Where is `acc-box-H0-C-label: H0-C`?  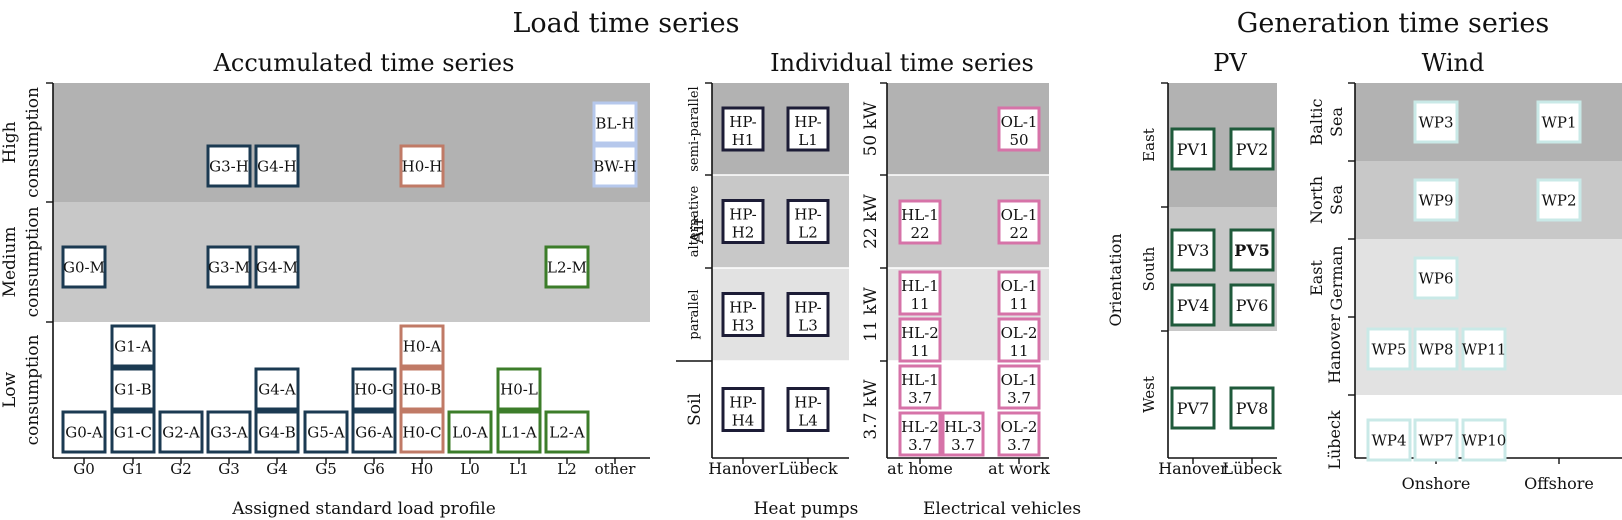
acc-box-H0-C-label: H0-C is located at coordinates (421, 432).